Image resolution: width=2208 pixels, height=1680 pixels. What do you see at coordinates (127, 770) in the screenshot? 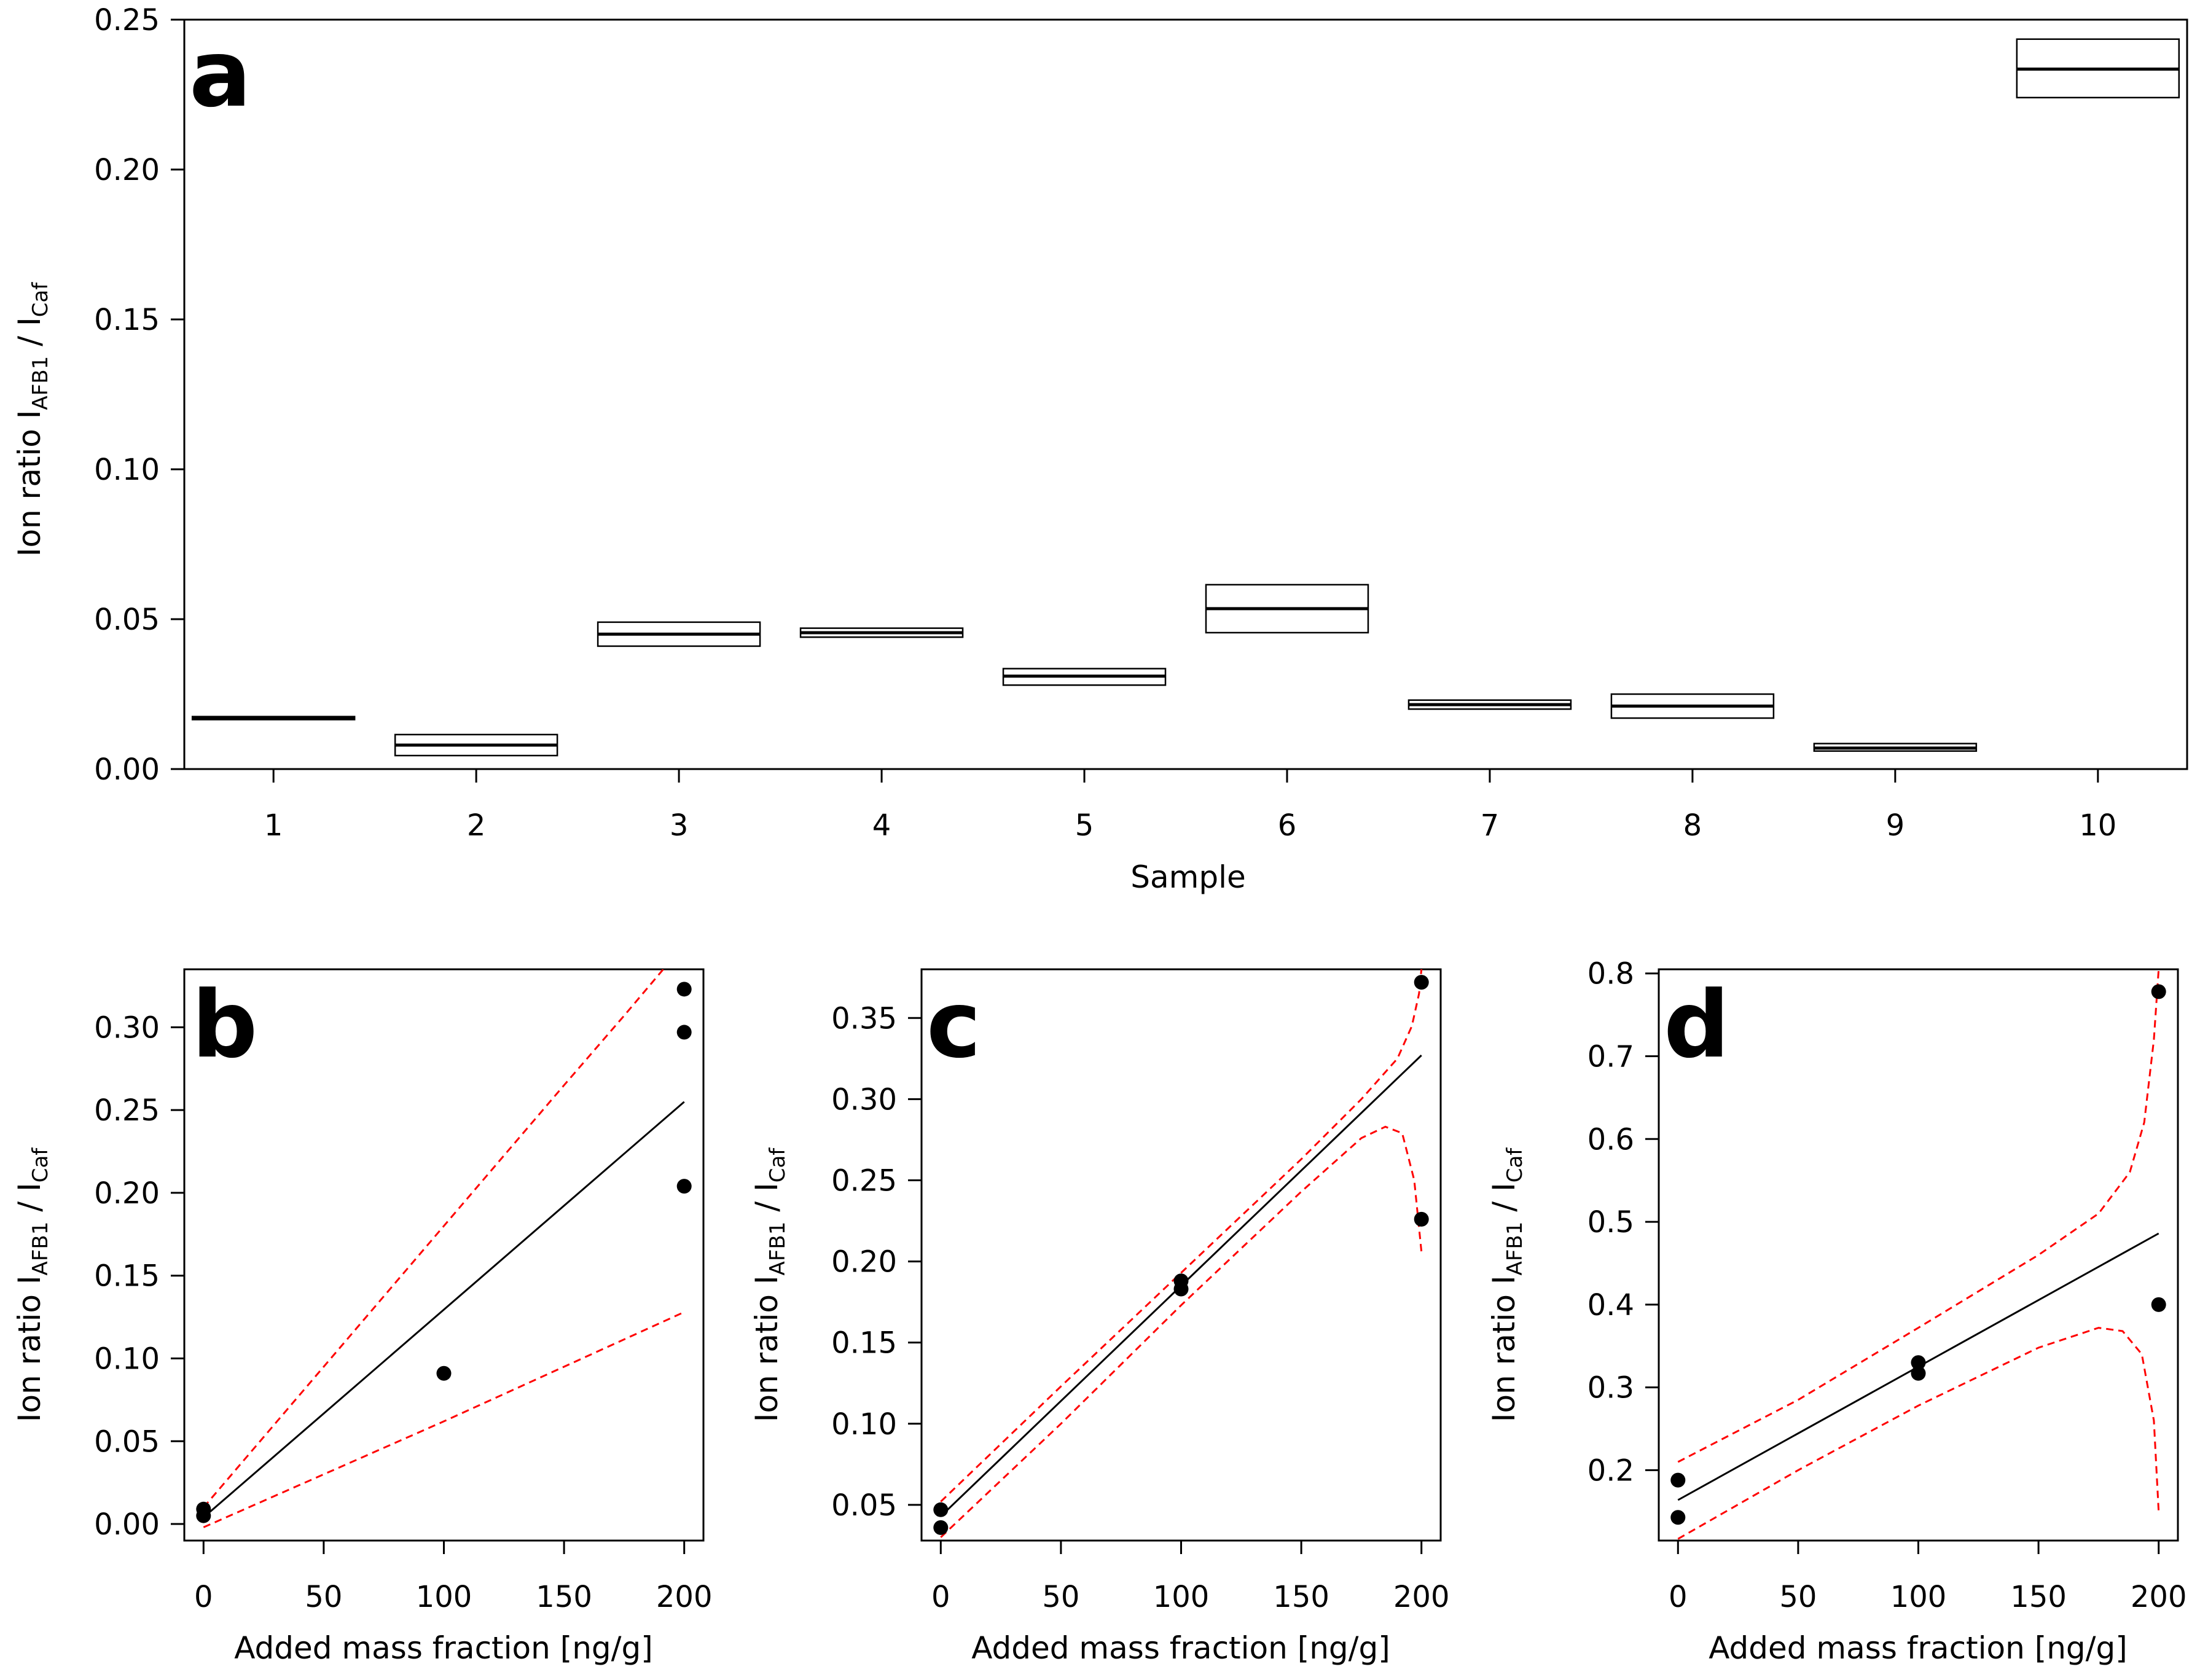
I see `panel-a-y-tick-label: 0.00` at bounding box center [127, 770].